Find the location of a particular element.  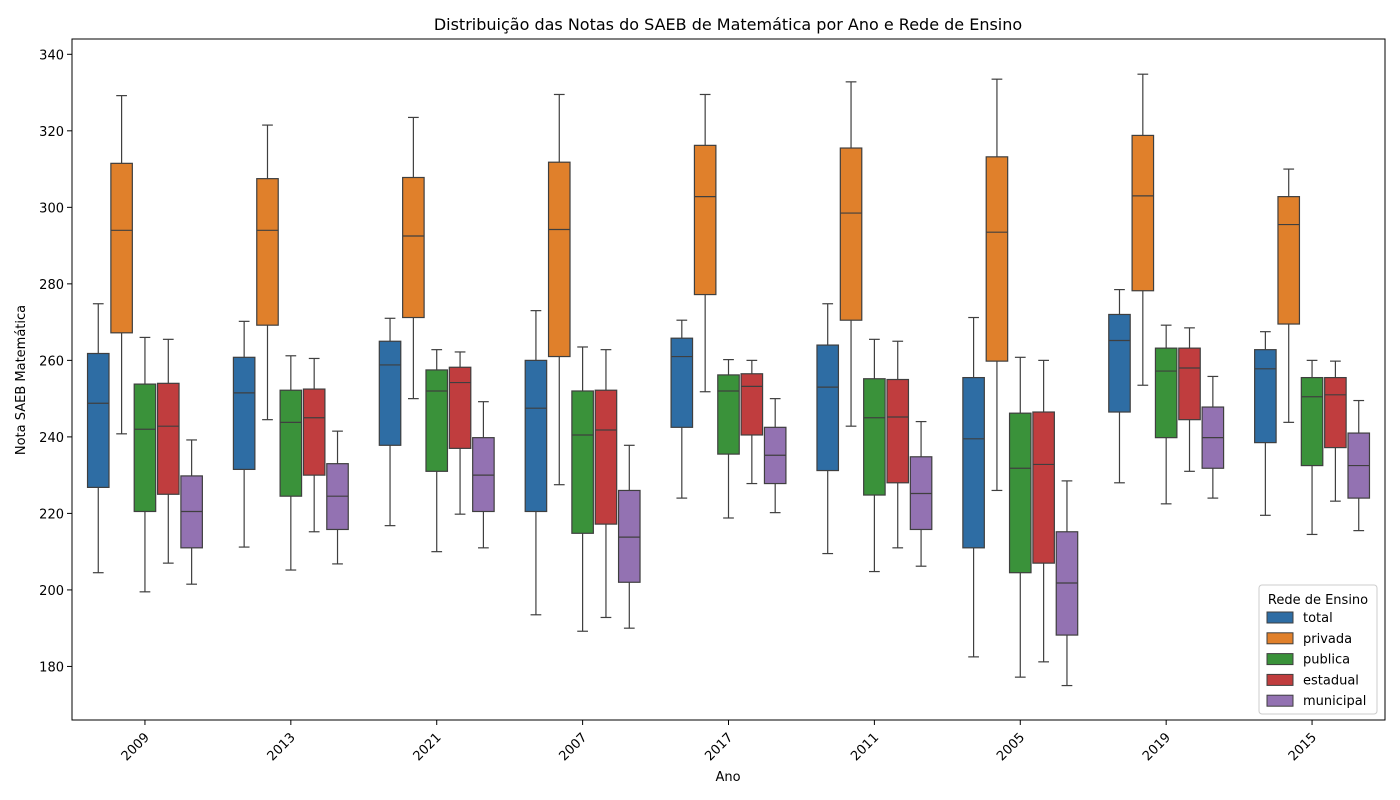

x-tick-label: 2009 is located at coordinates (136, 747).